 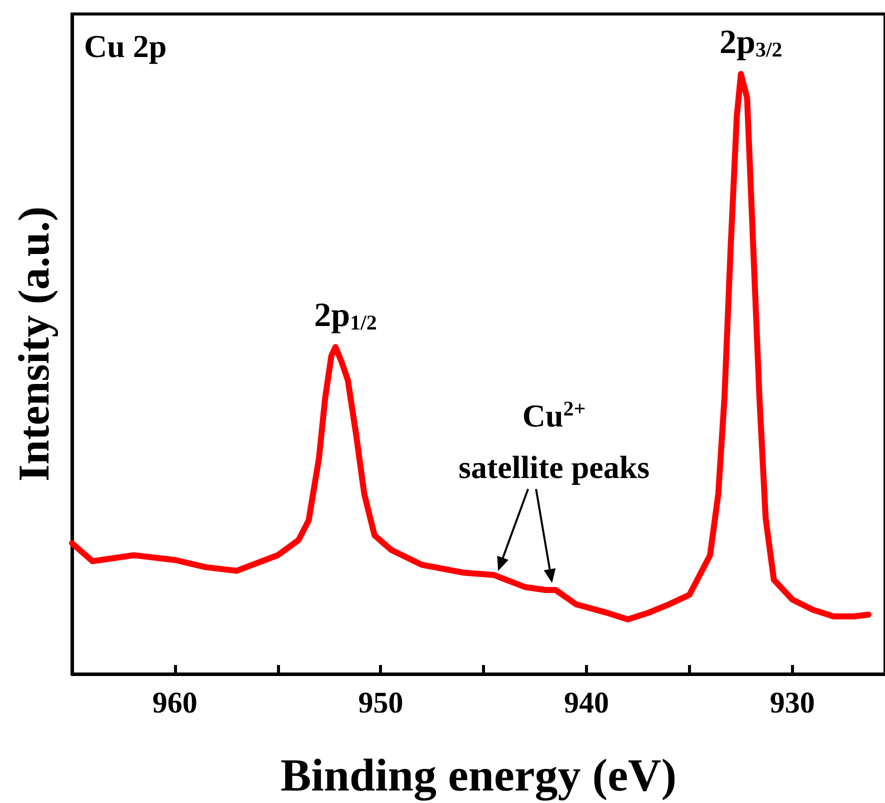 I want to click on annotation: 2p1/2, so click(x=345, y=315).